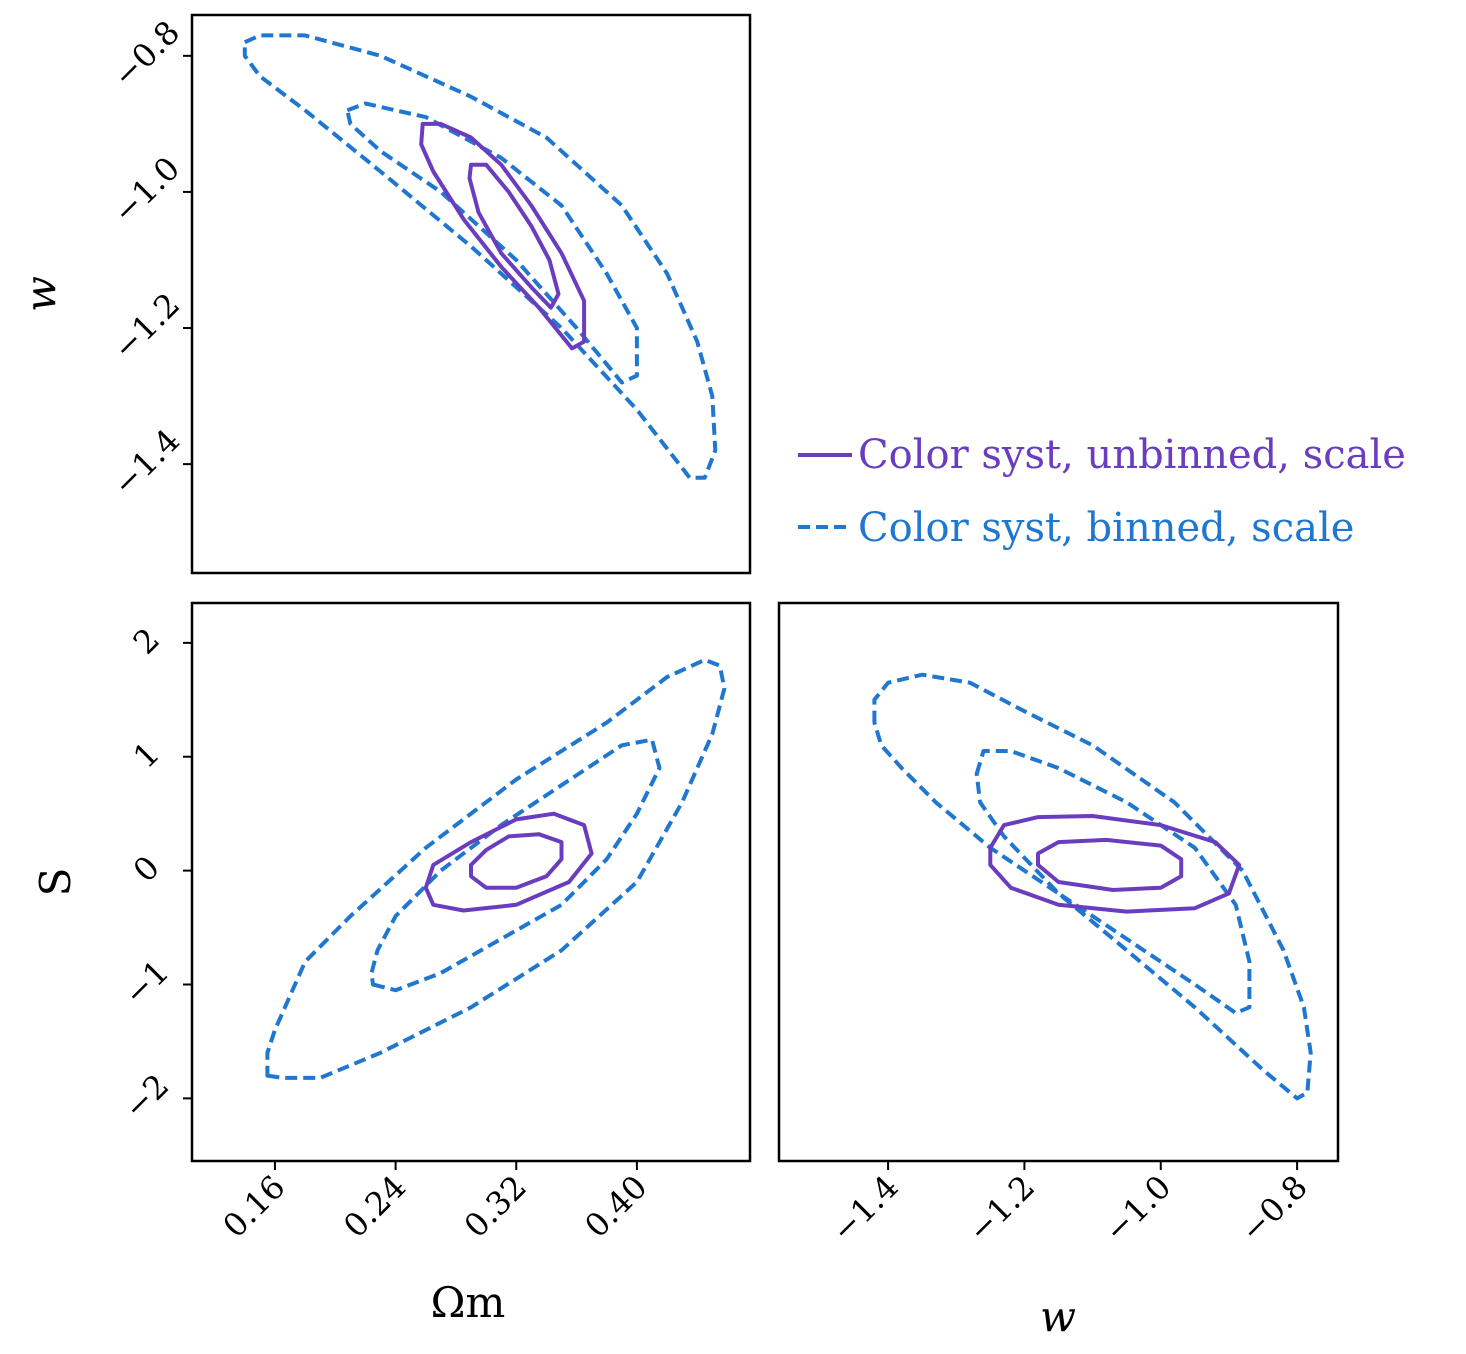  Describe the element at coordinates (55, 882) in the screenshot. I see `ylabel-s: S` at that location.